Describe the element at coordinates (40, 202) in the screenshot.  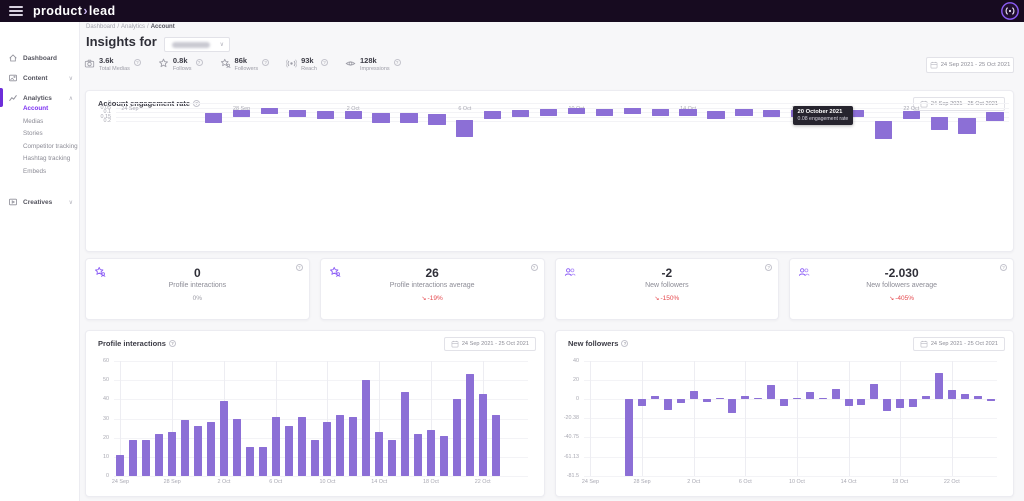
I see `sidebar-item-creatives: Creatives ∨` at that location.